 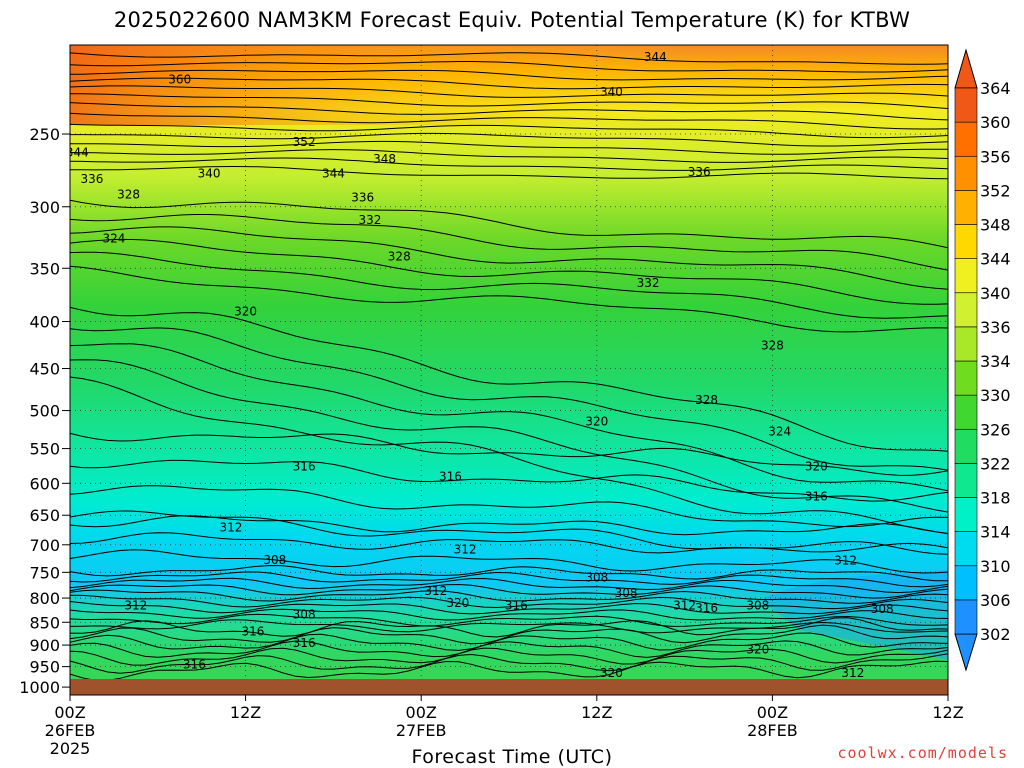 I want to click on x-tick-label-2-0: 00Z, so click(x=421, y=712).